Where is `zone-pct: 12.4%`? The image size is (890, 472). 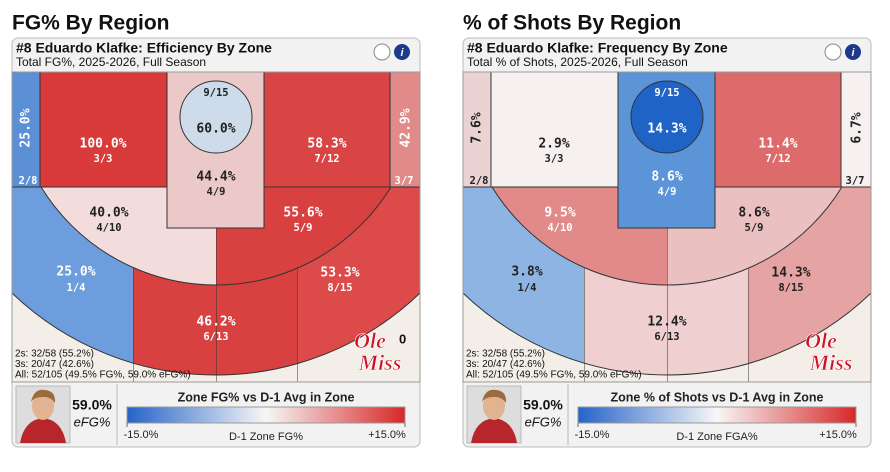
zone-pct: 12.4% is located at coordinates (666, 322).